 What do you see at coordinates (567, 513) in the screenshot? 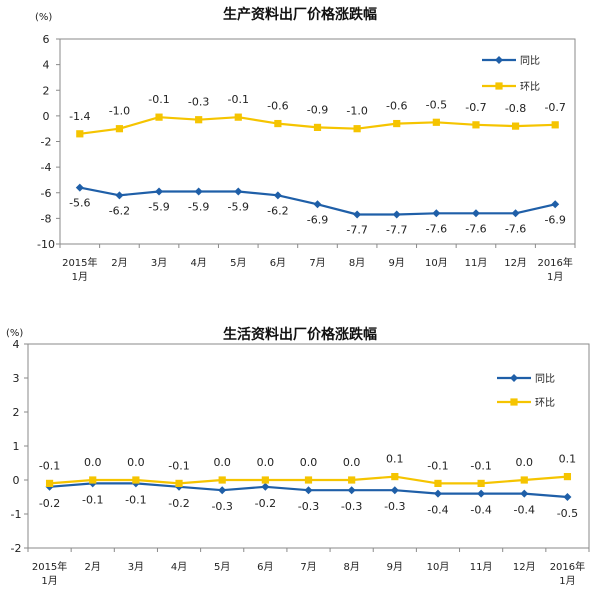
I see `data-label: -0.5` at bounding box center [567, 513].